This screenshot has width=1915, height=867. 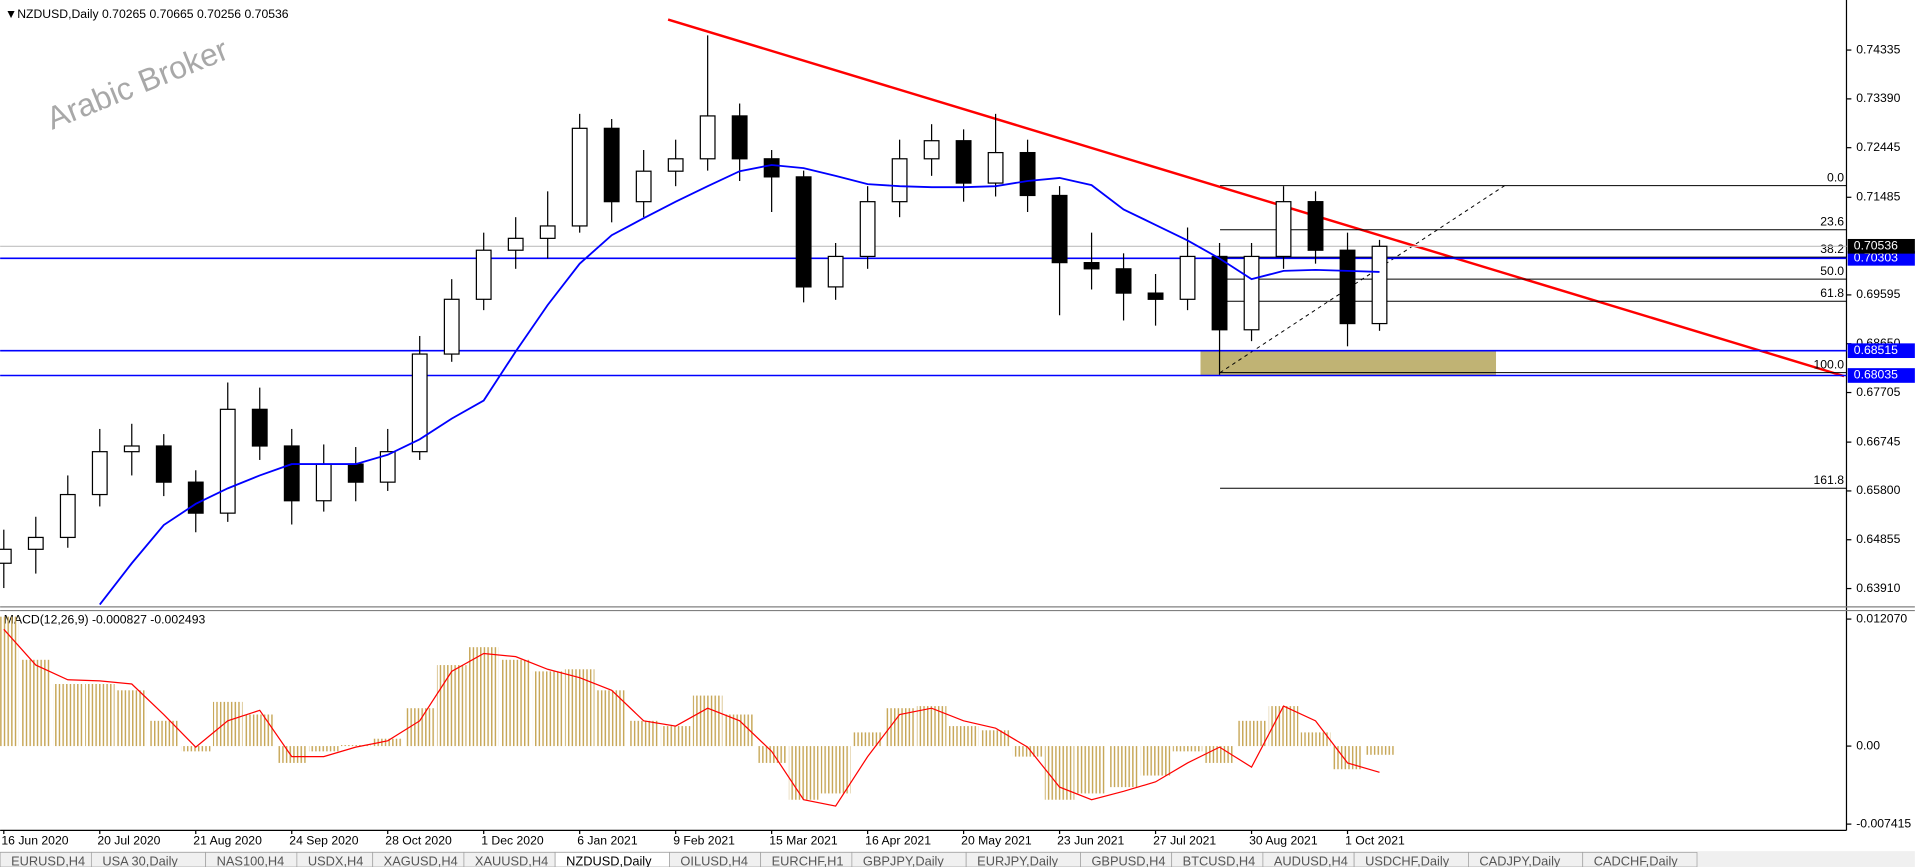 I want to click on tab-label: OILUSD,H4, so click(x=714, y=860).